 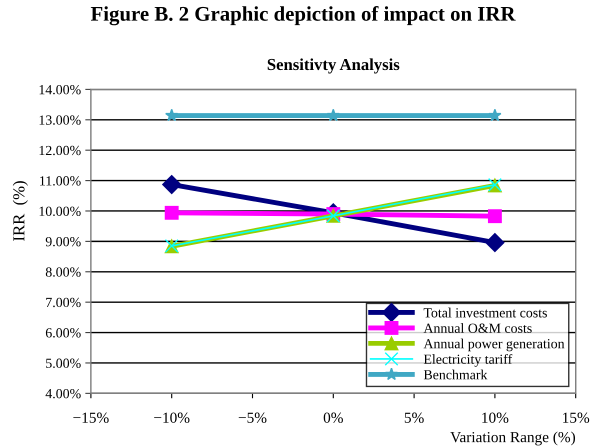 I want to click on legend-label: Total investment costs, so click(x=485, y=313).